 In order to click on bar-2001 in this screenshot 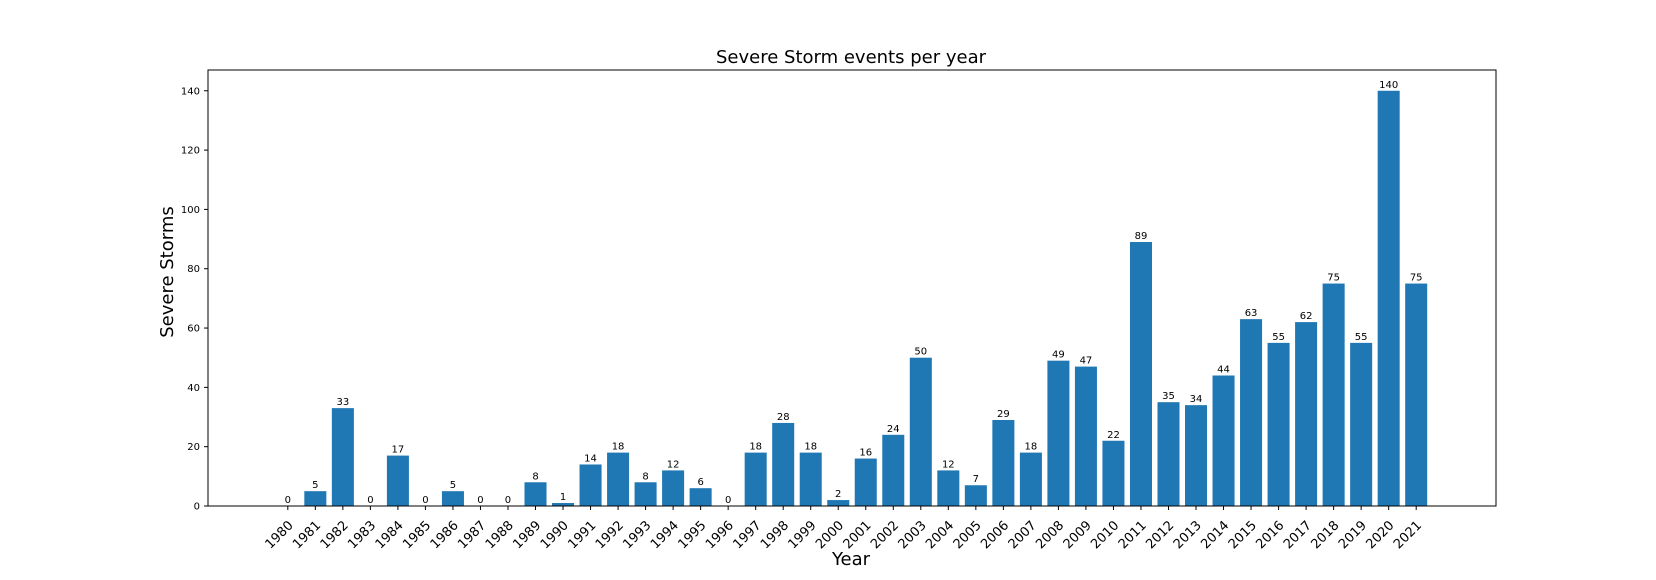, I will do `click(865, 482)`.